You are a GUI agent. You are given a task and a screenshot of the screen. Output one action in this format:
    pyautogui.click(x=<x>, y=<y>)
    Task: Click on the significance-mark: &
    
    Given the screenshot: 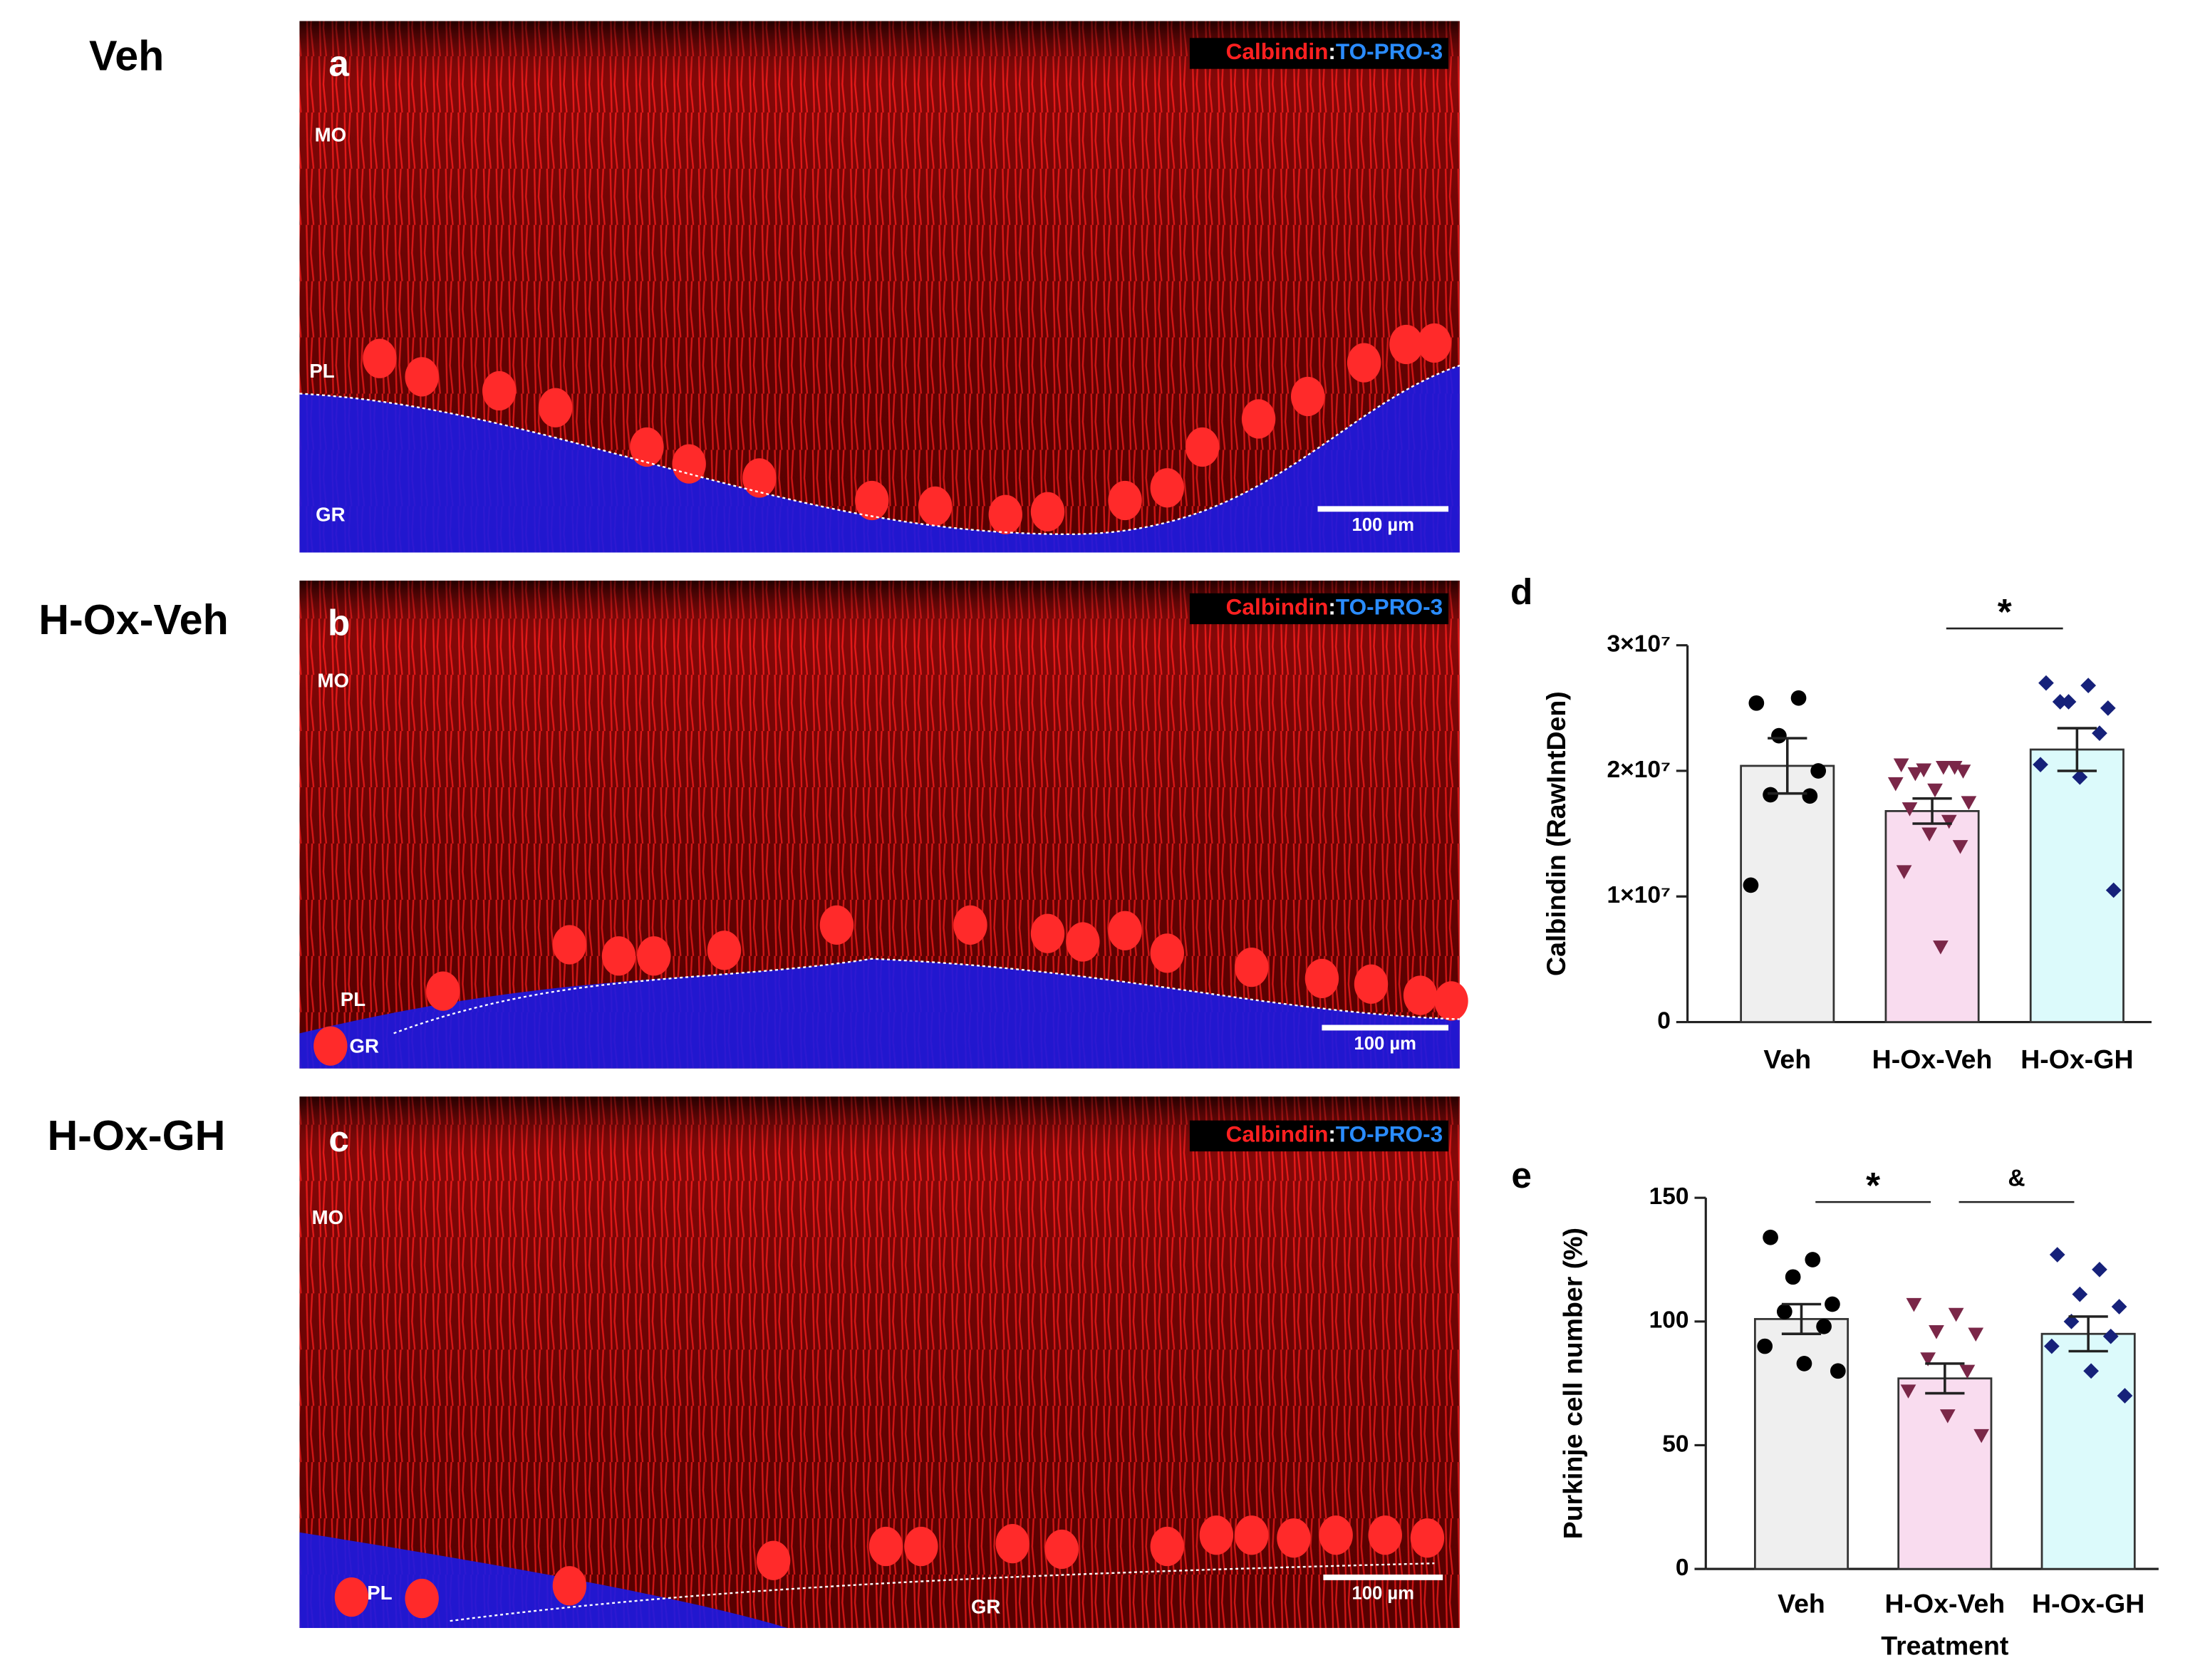 What is the action you would take?
    pyautogui.click(x=2016, y=1178)
    